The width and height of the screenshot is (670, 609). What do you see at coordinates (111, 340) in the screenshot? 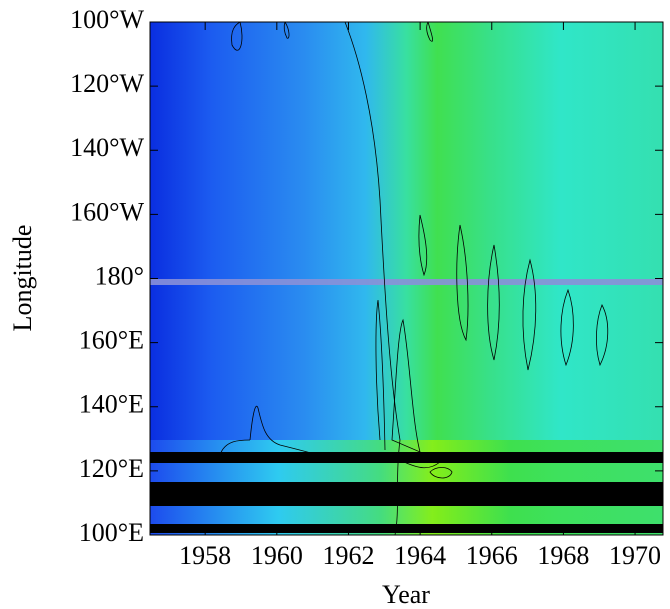
I see `y-tick-label: 160°E` at bounding box center [111, 340].